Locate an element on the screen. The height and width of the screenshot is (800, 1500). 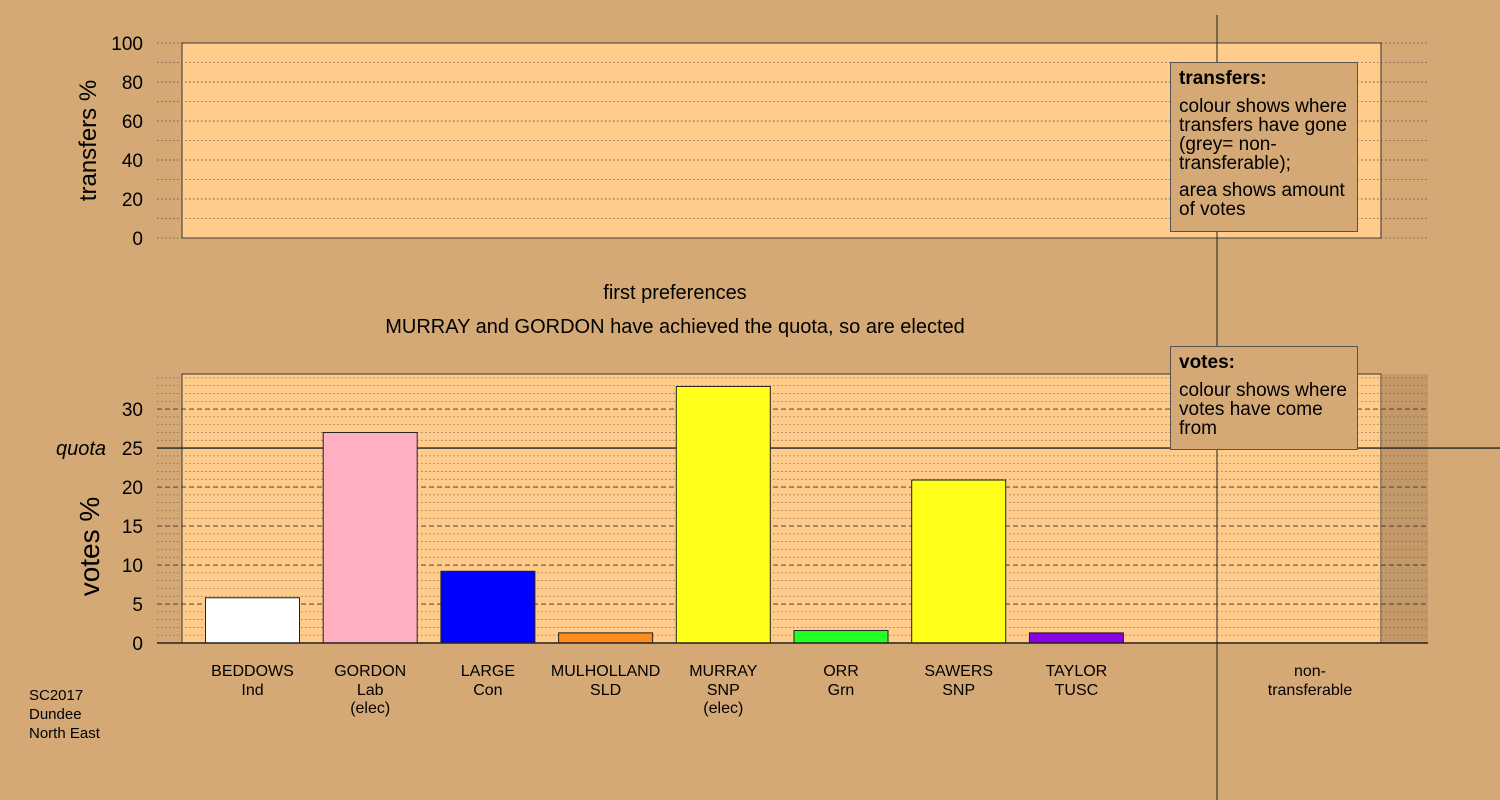
votes-legend-heading: votes: is located at coordinates (1207, 362).